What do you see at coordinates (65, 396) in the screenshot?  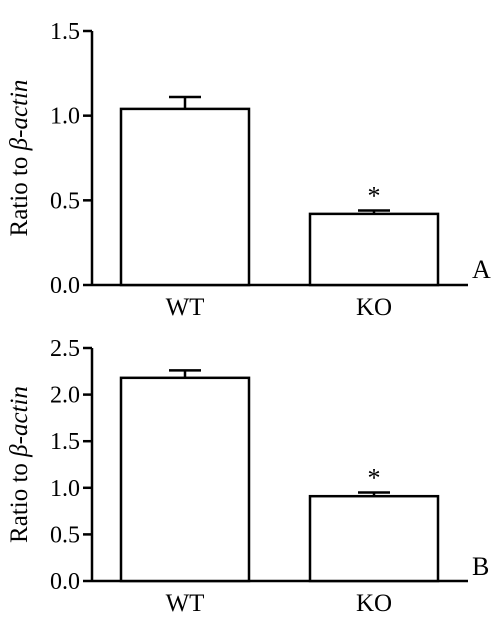 I see `y-tick-label: 2.0` at bounding box center [65, 396].